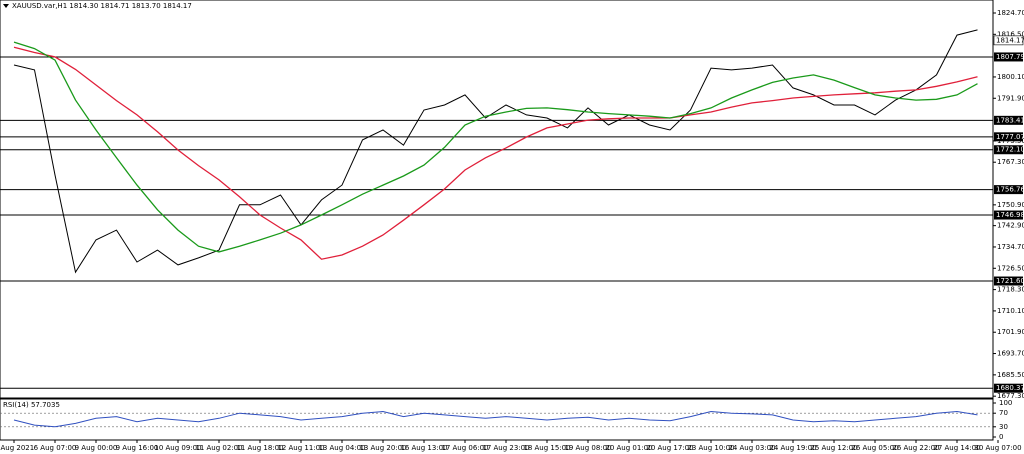  What do you see at coordinates (1010, 34) in the screenshot?
I see `y-tick-label: 1816.50` at bounding box center [1010, 34].